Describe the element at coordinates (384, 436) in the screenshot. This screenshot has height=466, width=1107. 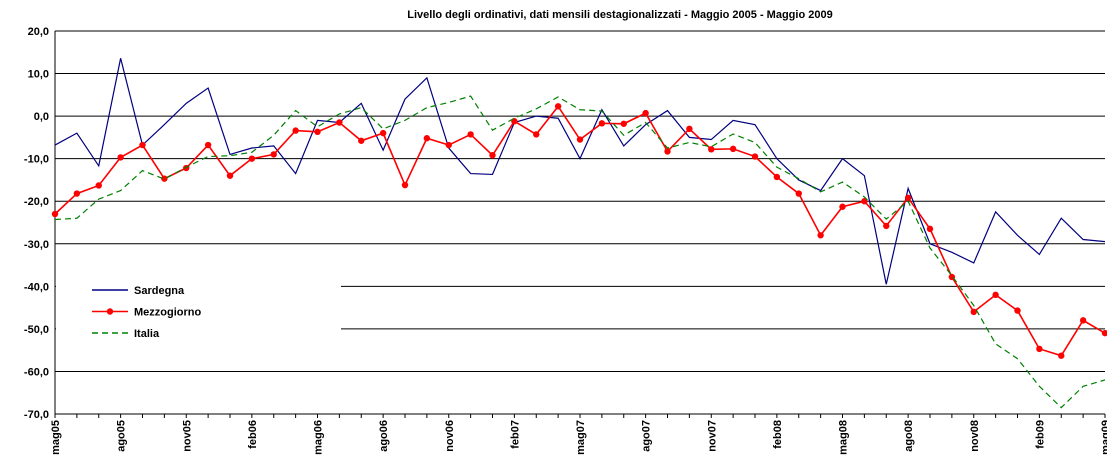
I see `x-tick-label: ago06` at that location.